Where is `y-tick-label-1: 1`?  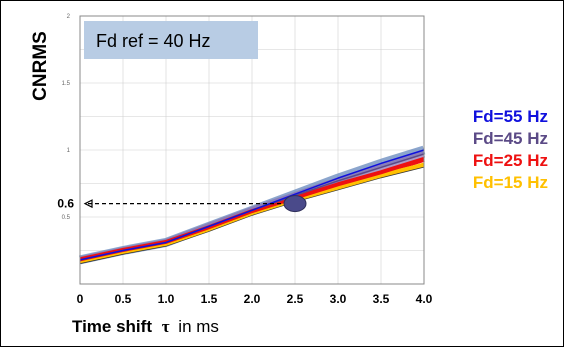
y-tick-label-1: 1 is located at coordinates (69, 151).